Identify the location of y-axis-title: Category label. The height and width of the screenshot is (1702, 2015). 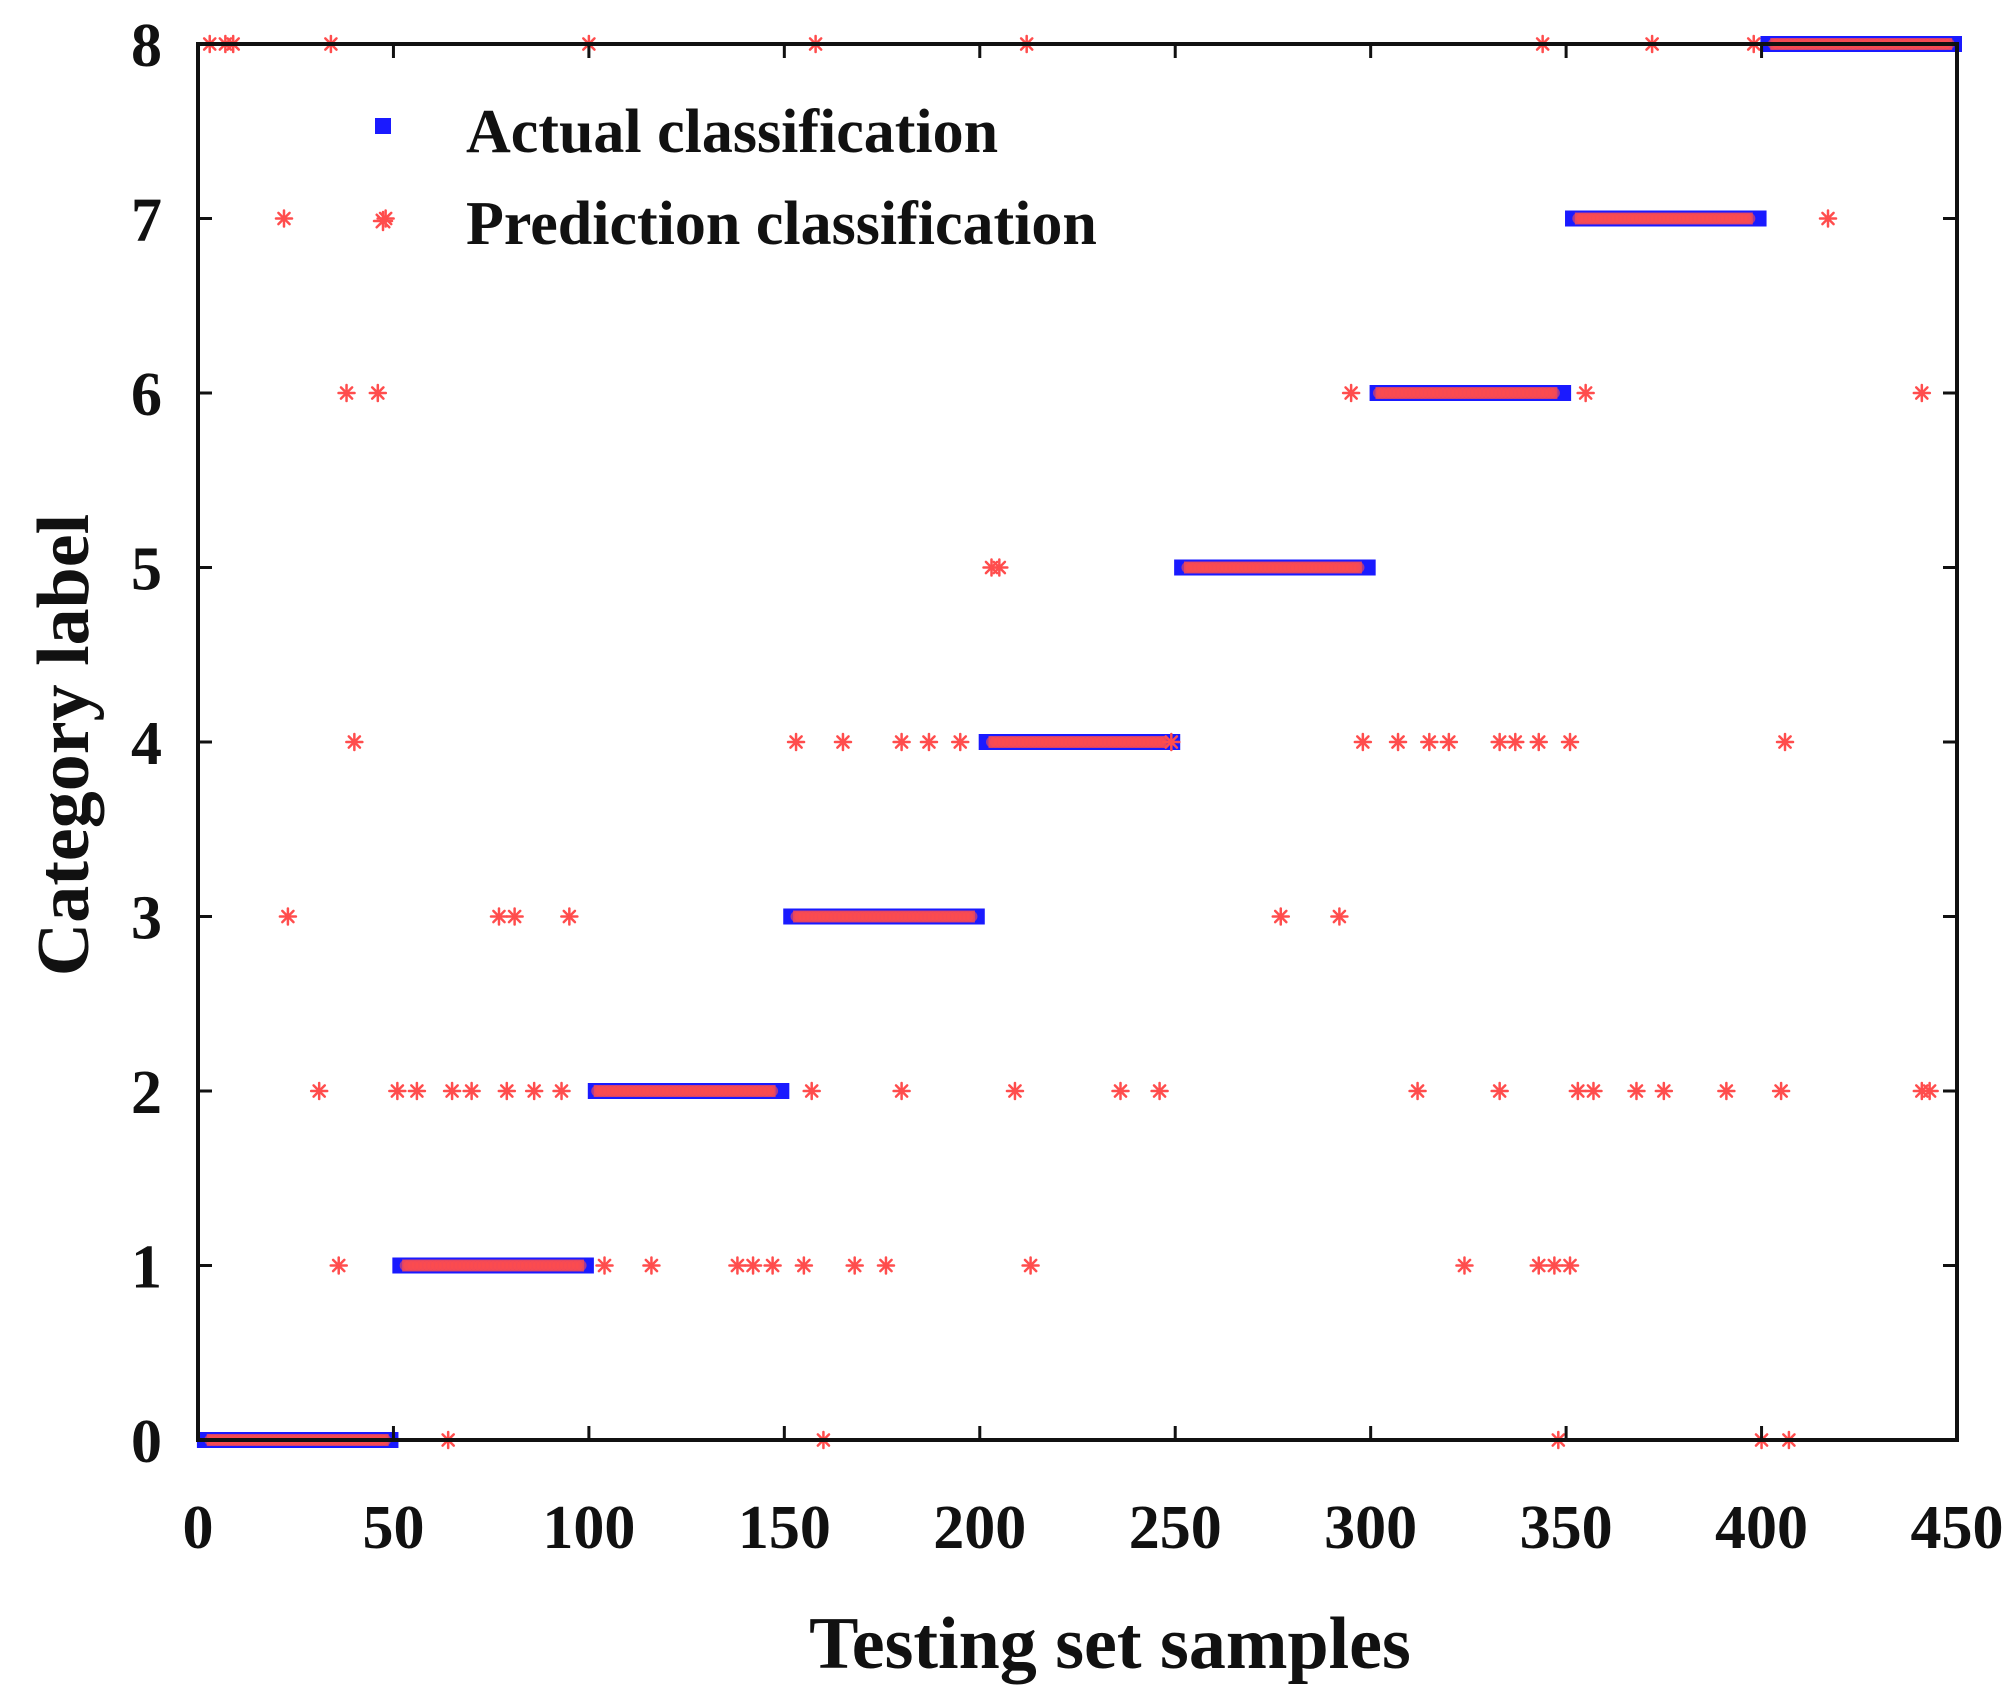
(64, 745).